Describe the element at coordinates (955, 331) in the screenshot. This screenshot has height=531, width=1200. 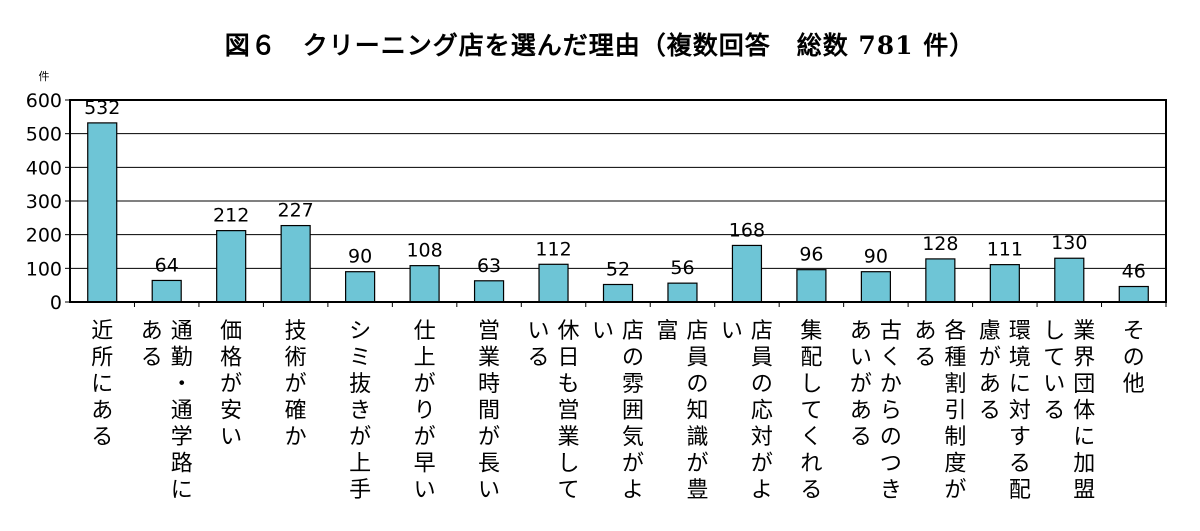
I see `svg-text: 各` at that location.